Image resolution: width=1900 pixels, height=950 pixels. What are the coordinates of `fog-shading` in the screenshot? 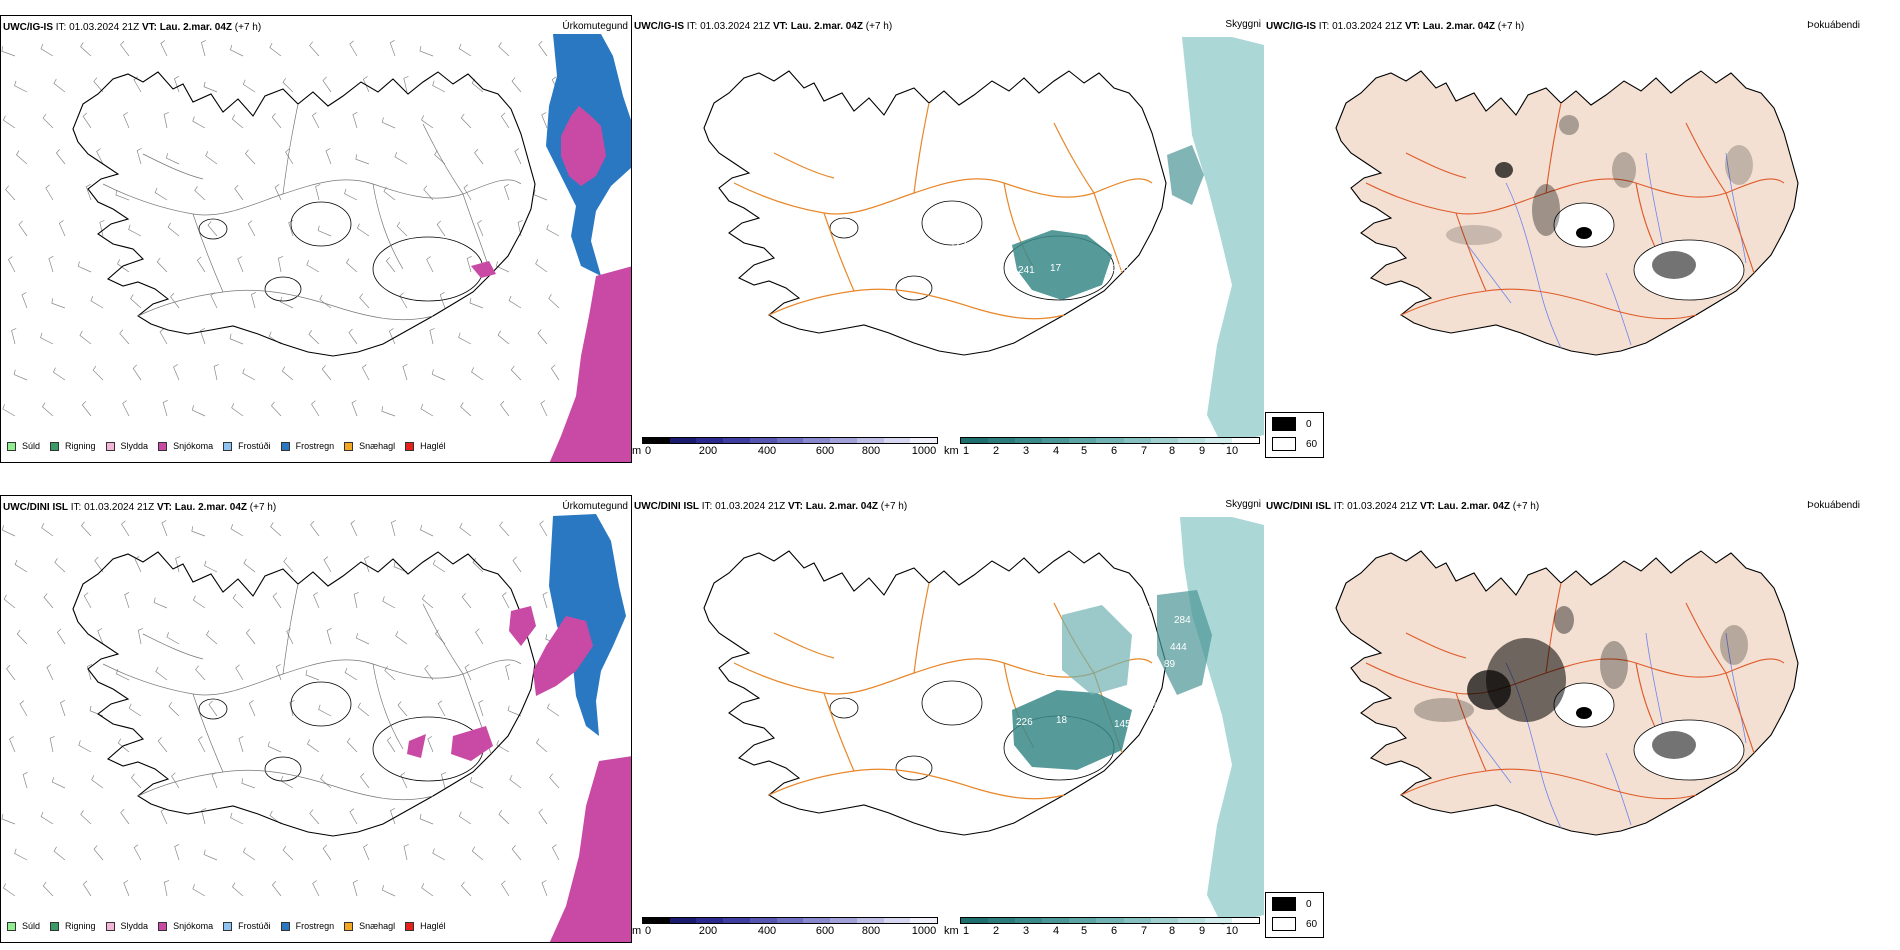 It's located at (1581, 693).